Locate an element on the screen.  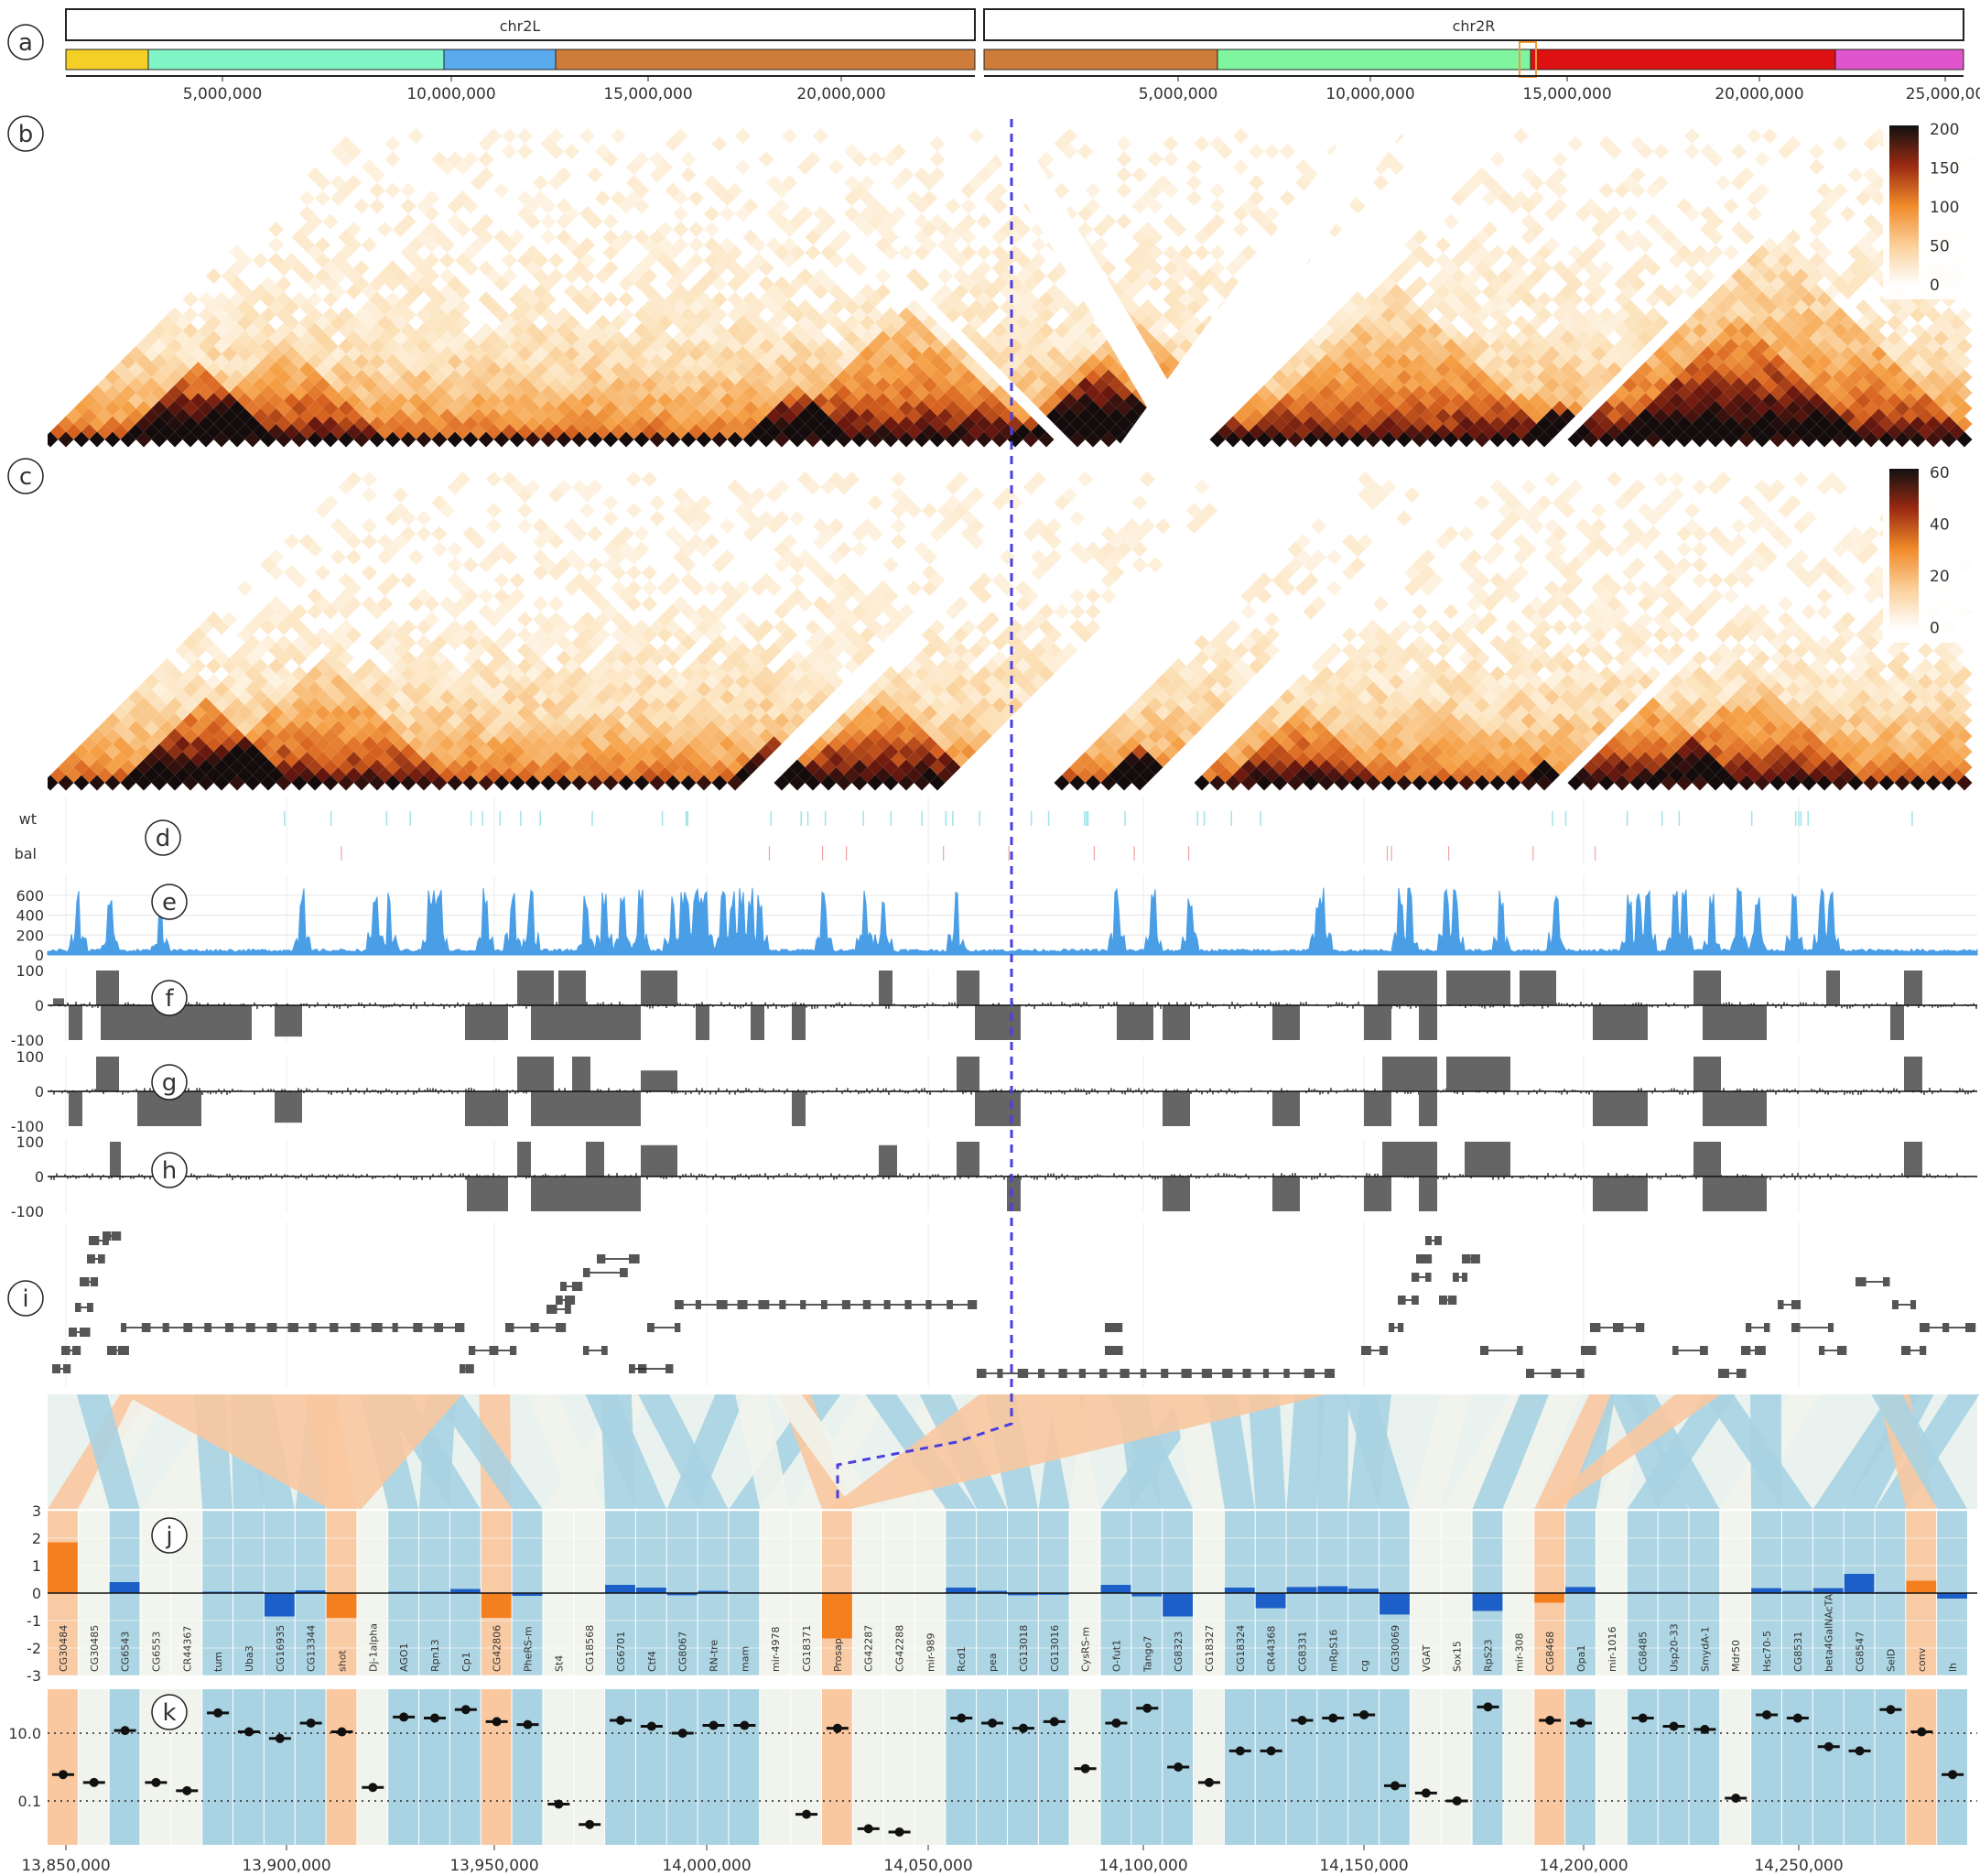
chr2L-box is located at coordinates (520, 24).